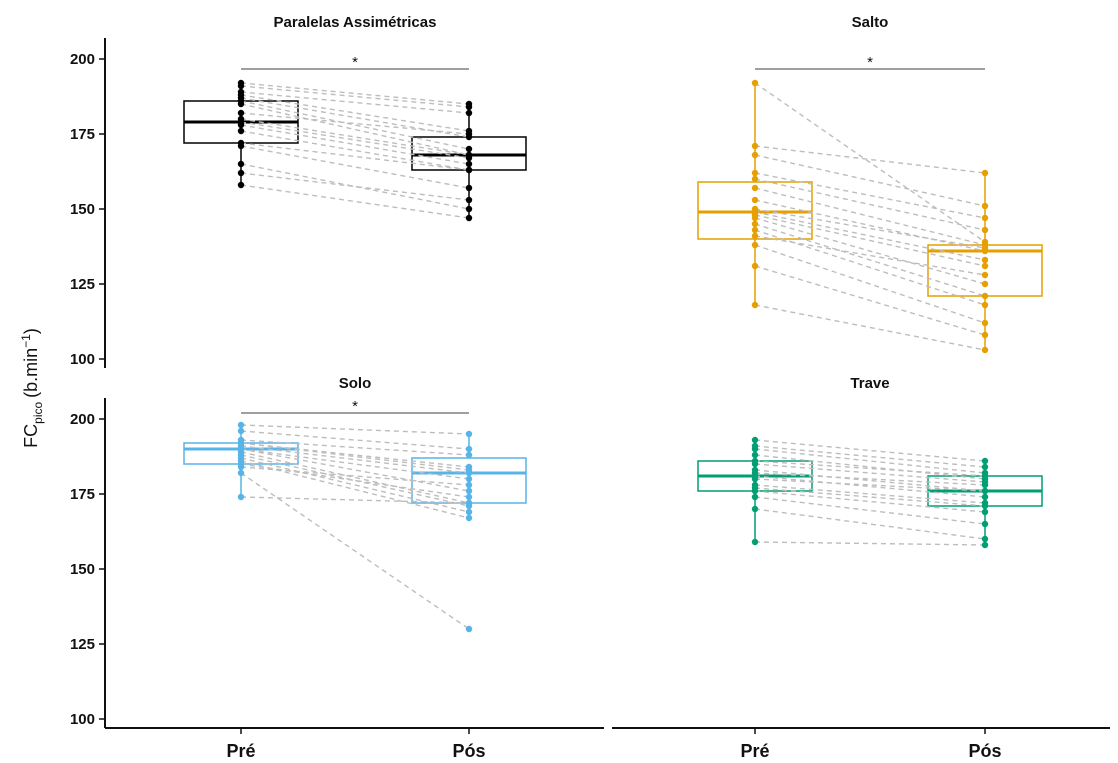 Image resolution: width=1118 pixels, height=763 pixels. I want to click on panel-title: Paralelas Assimétricas, so click(355, 22).